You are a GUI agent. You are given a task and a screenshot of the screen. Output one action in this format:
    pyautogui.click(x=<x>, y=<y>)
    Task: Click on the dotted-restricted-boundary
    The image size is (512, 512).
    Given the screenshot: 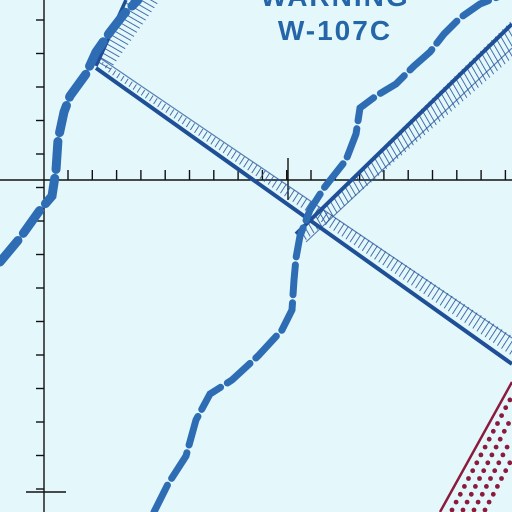 What is the action you would take?
    pyautogui.click(x=480, y=454)
    